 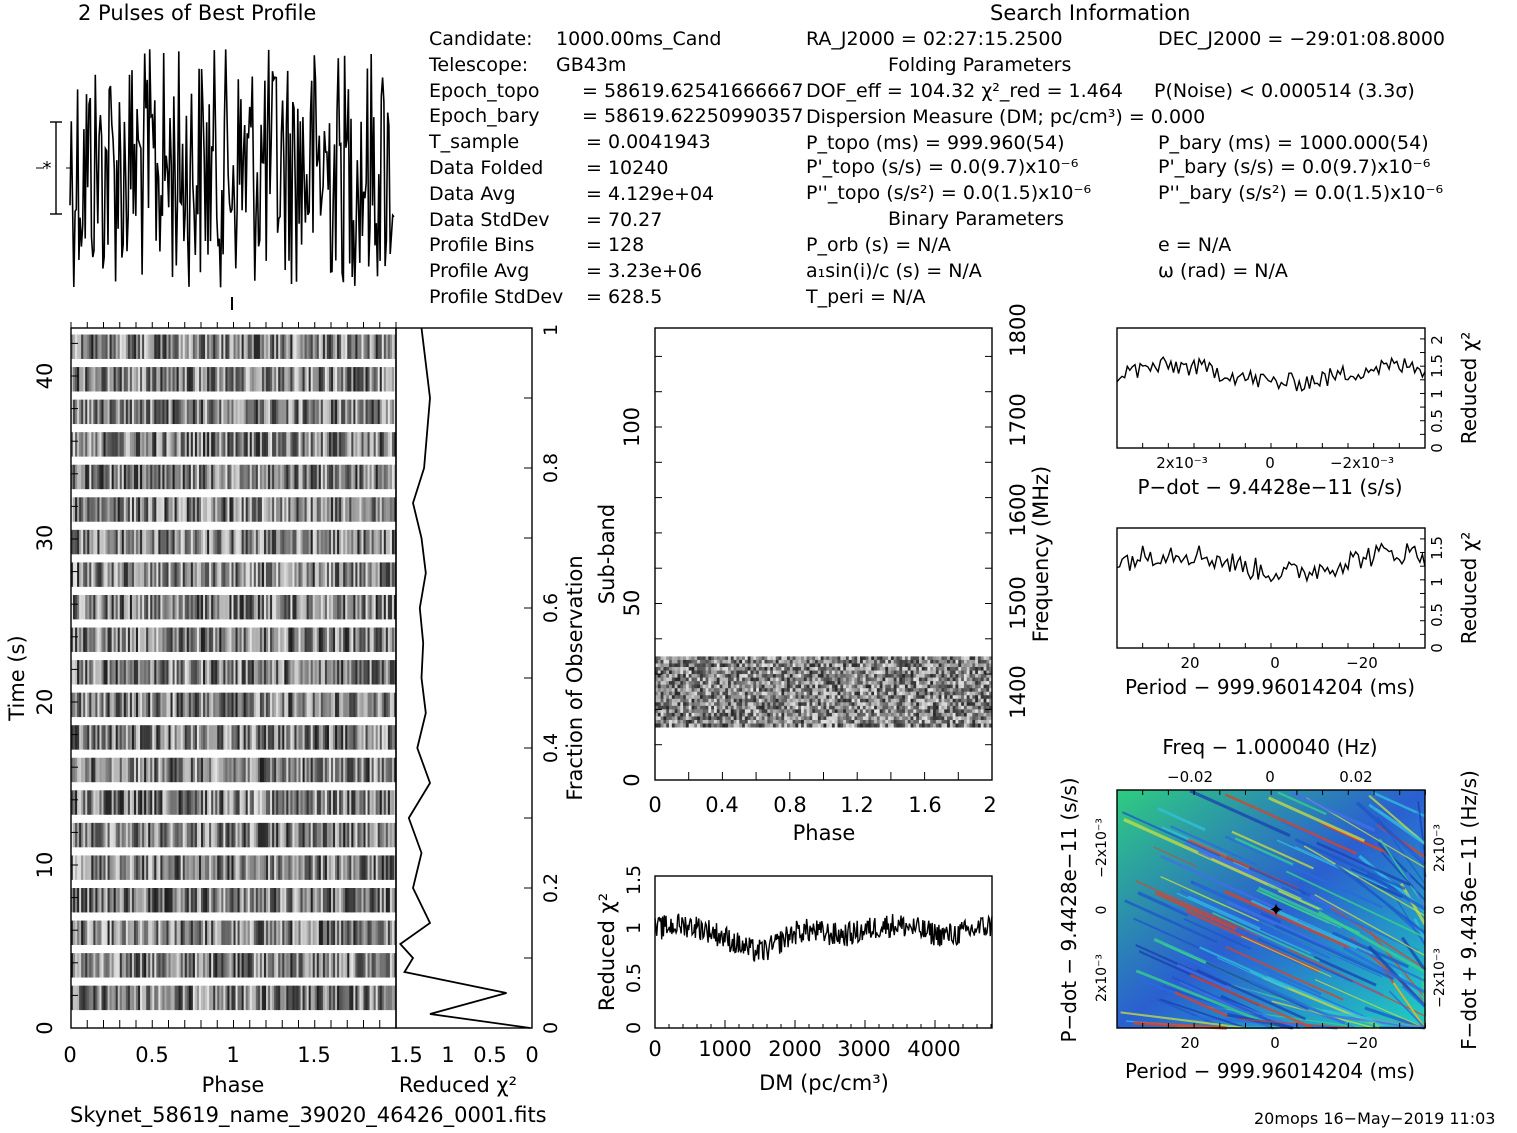 What do you see at coordinates (615, 245) in the screenshot?
I see `info-value-8: = 128` at bounding box center [615, 245].